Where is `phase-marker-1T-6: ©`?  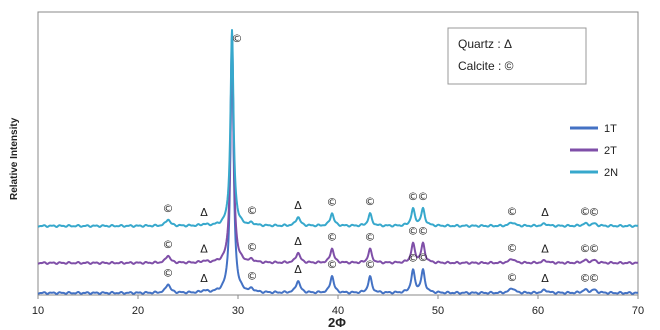 phase-marker-1T-6: © is located at coordinates (370, 264).